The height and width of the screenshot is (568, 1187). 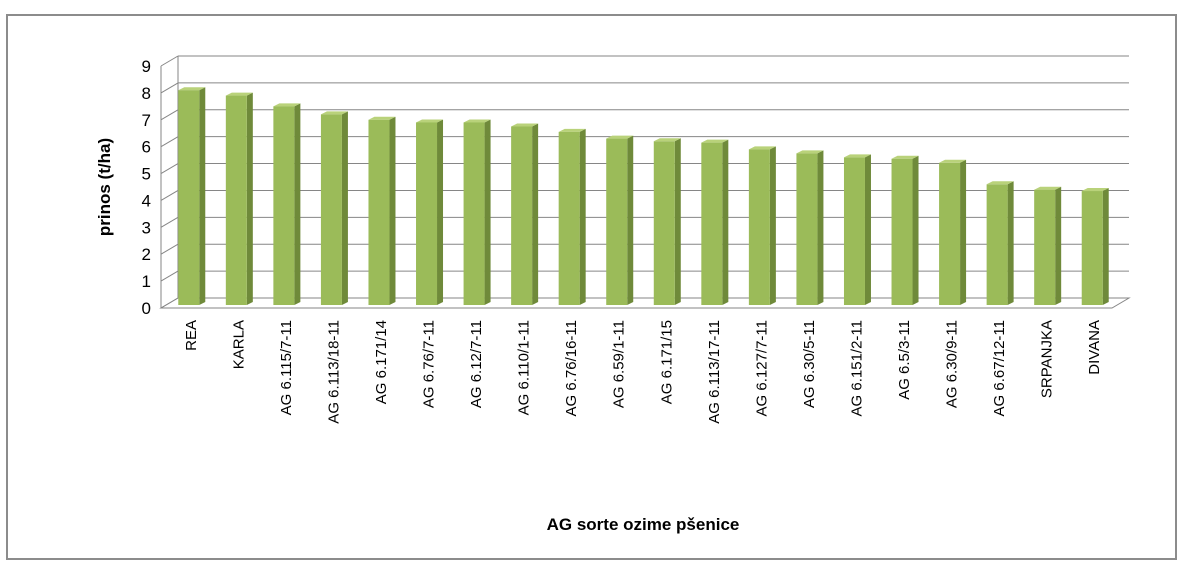 I want to click on x-tick-label: AG 6.151/2-11, so click(x=856, y=368).